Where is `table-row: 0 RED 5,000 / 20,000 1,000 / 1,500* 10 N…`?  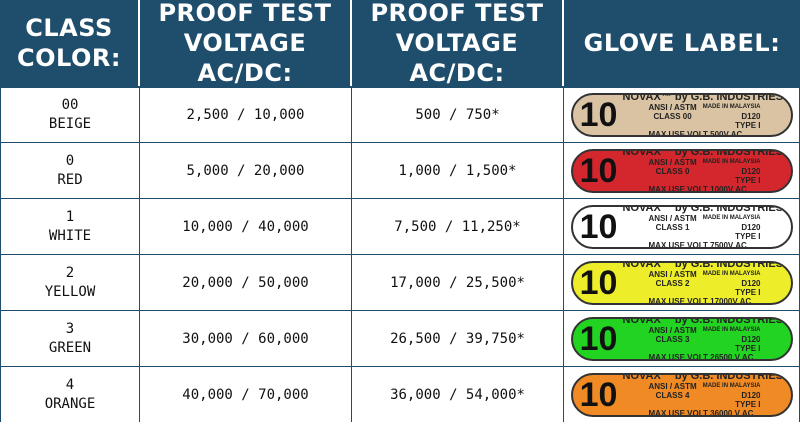
table-row: 0 RED 5,000 / 20,000 1,000 / 1,500* 10 N… is located at coordinates (400, 170).